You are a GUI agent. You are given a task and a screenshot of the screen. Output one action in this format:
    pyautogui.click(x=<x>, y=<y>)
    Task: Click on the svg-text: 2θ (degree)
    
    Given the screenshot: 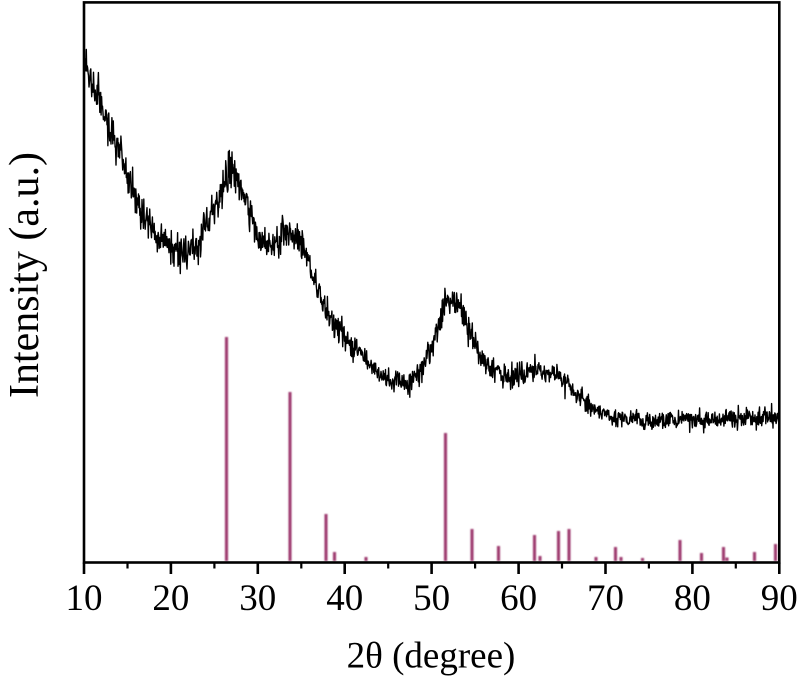 What is the action you would take?
    pyautogui.click(x=431, y=656)
    